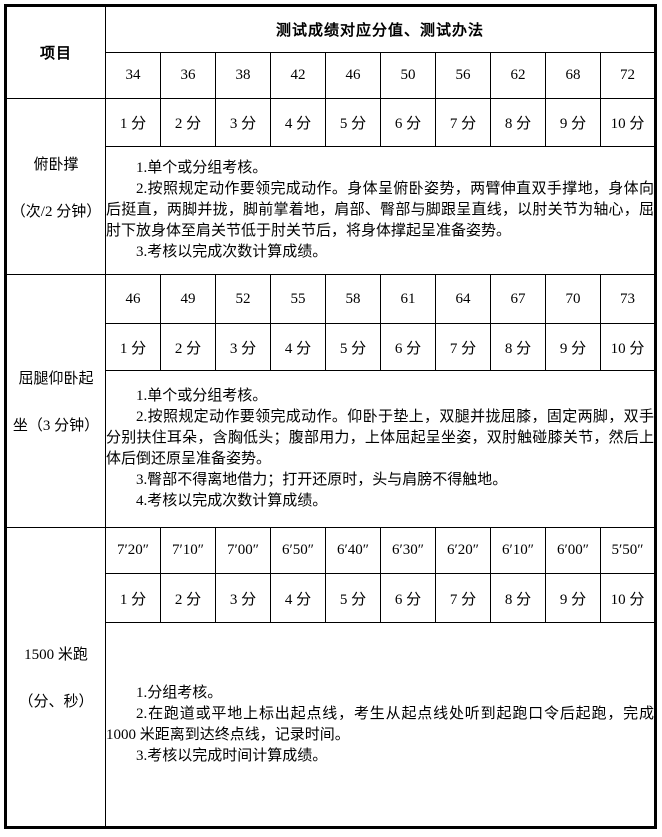 This screenshot has width=662, height=837. What do you see at coordinates (56, 655) in the screenshot?
I see `section-label-line: 1500 米跑` at bounding box center [56, 655].